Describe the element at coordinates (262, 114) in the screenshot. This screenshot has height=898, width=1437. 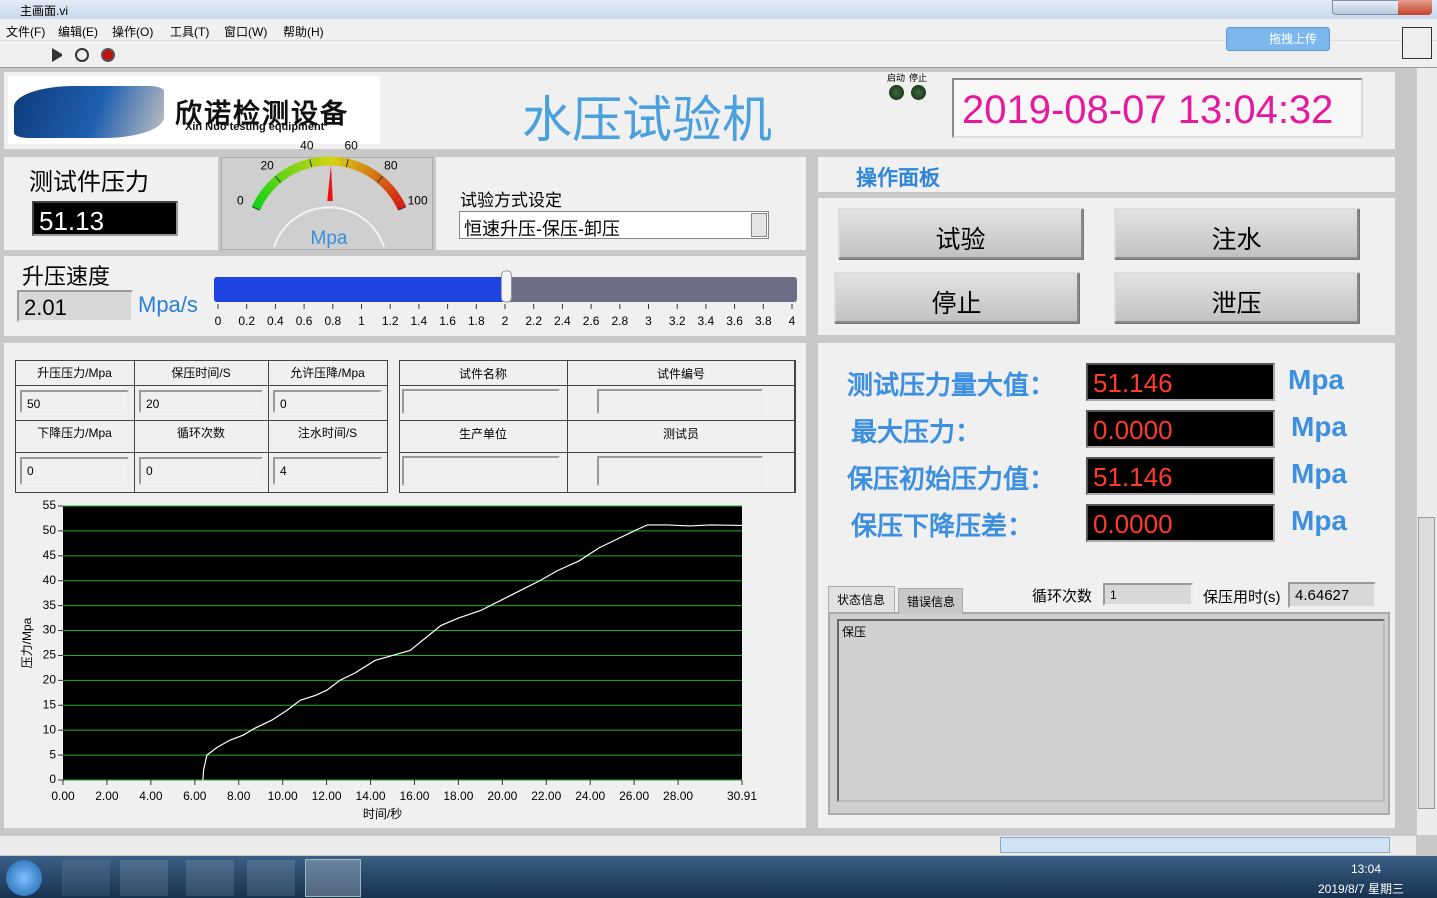
I see `logo-text: 欣诺检测设备` at that location.